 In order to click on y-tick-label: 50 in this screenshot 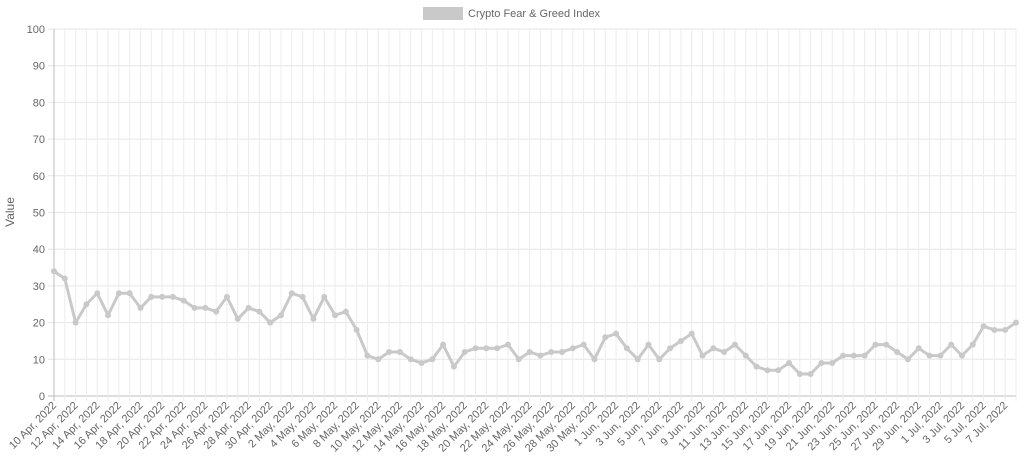, I will do `click(39, 214)`.